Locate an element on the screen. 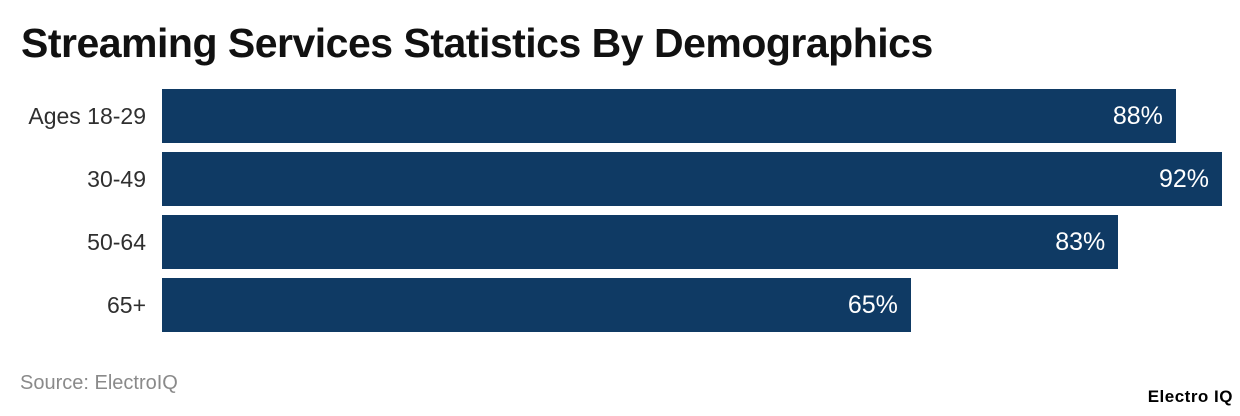  bar-track: 83% is located at coordinates (692, 242).